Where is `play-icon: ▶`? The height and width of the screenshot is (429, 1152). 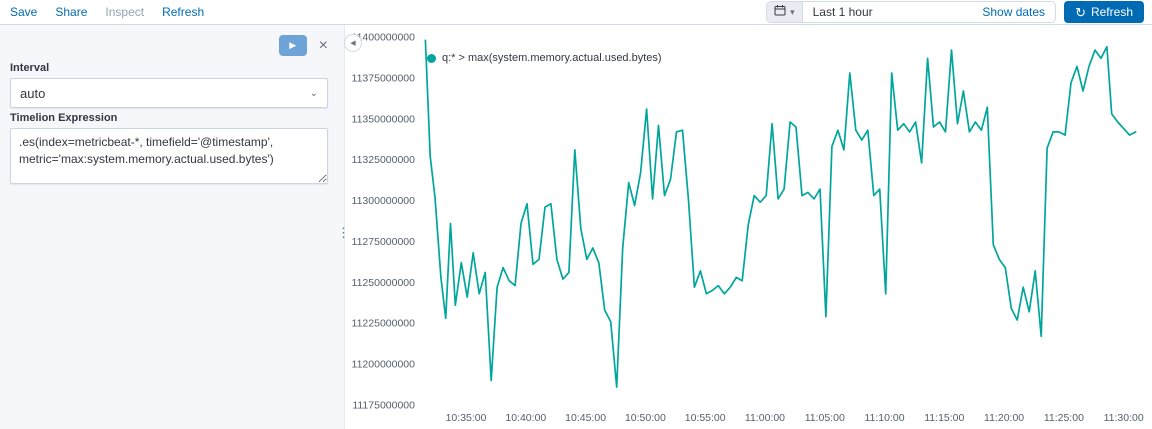 play-icon: ▶ is located at coordinates (293, 45).